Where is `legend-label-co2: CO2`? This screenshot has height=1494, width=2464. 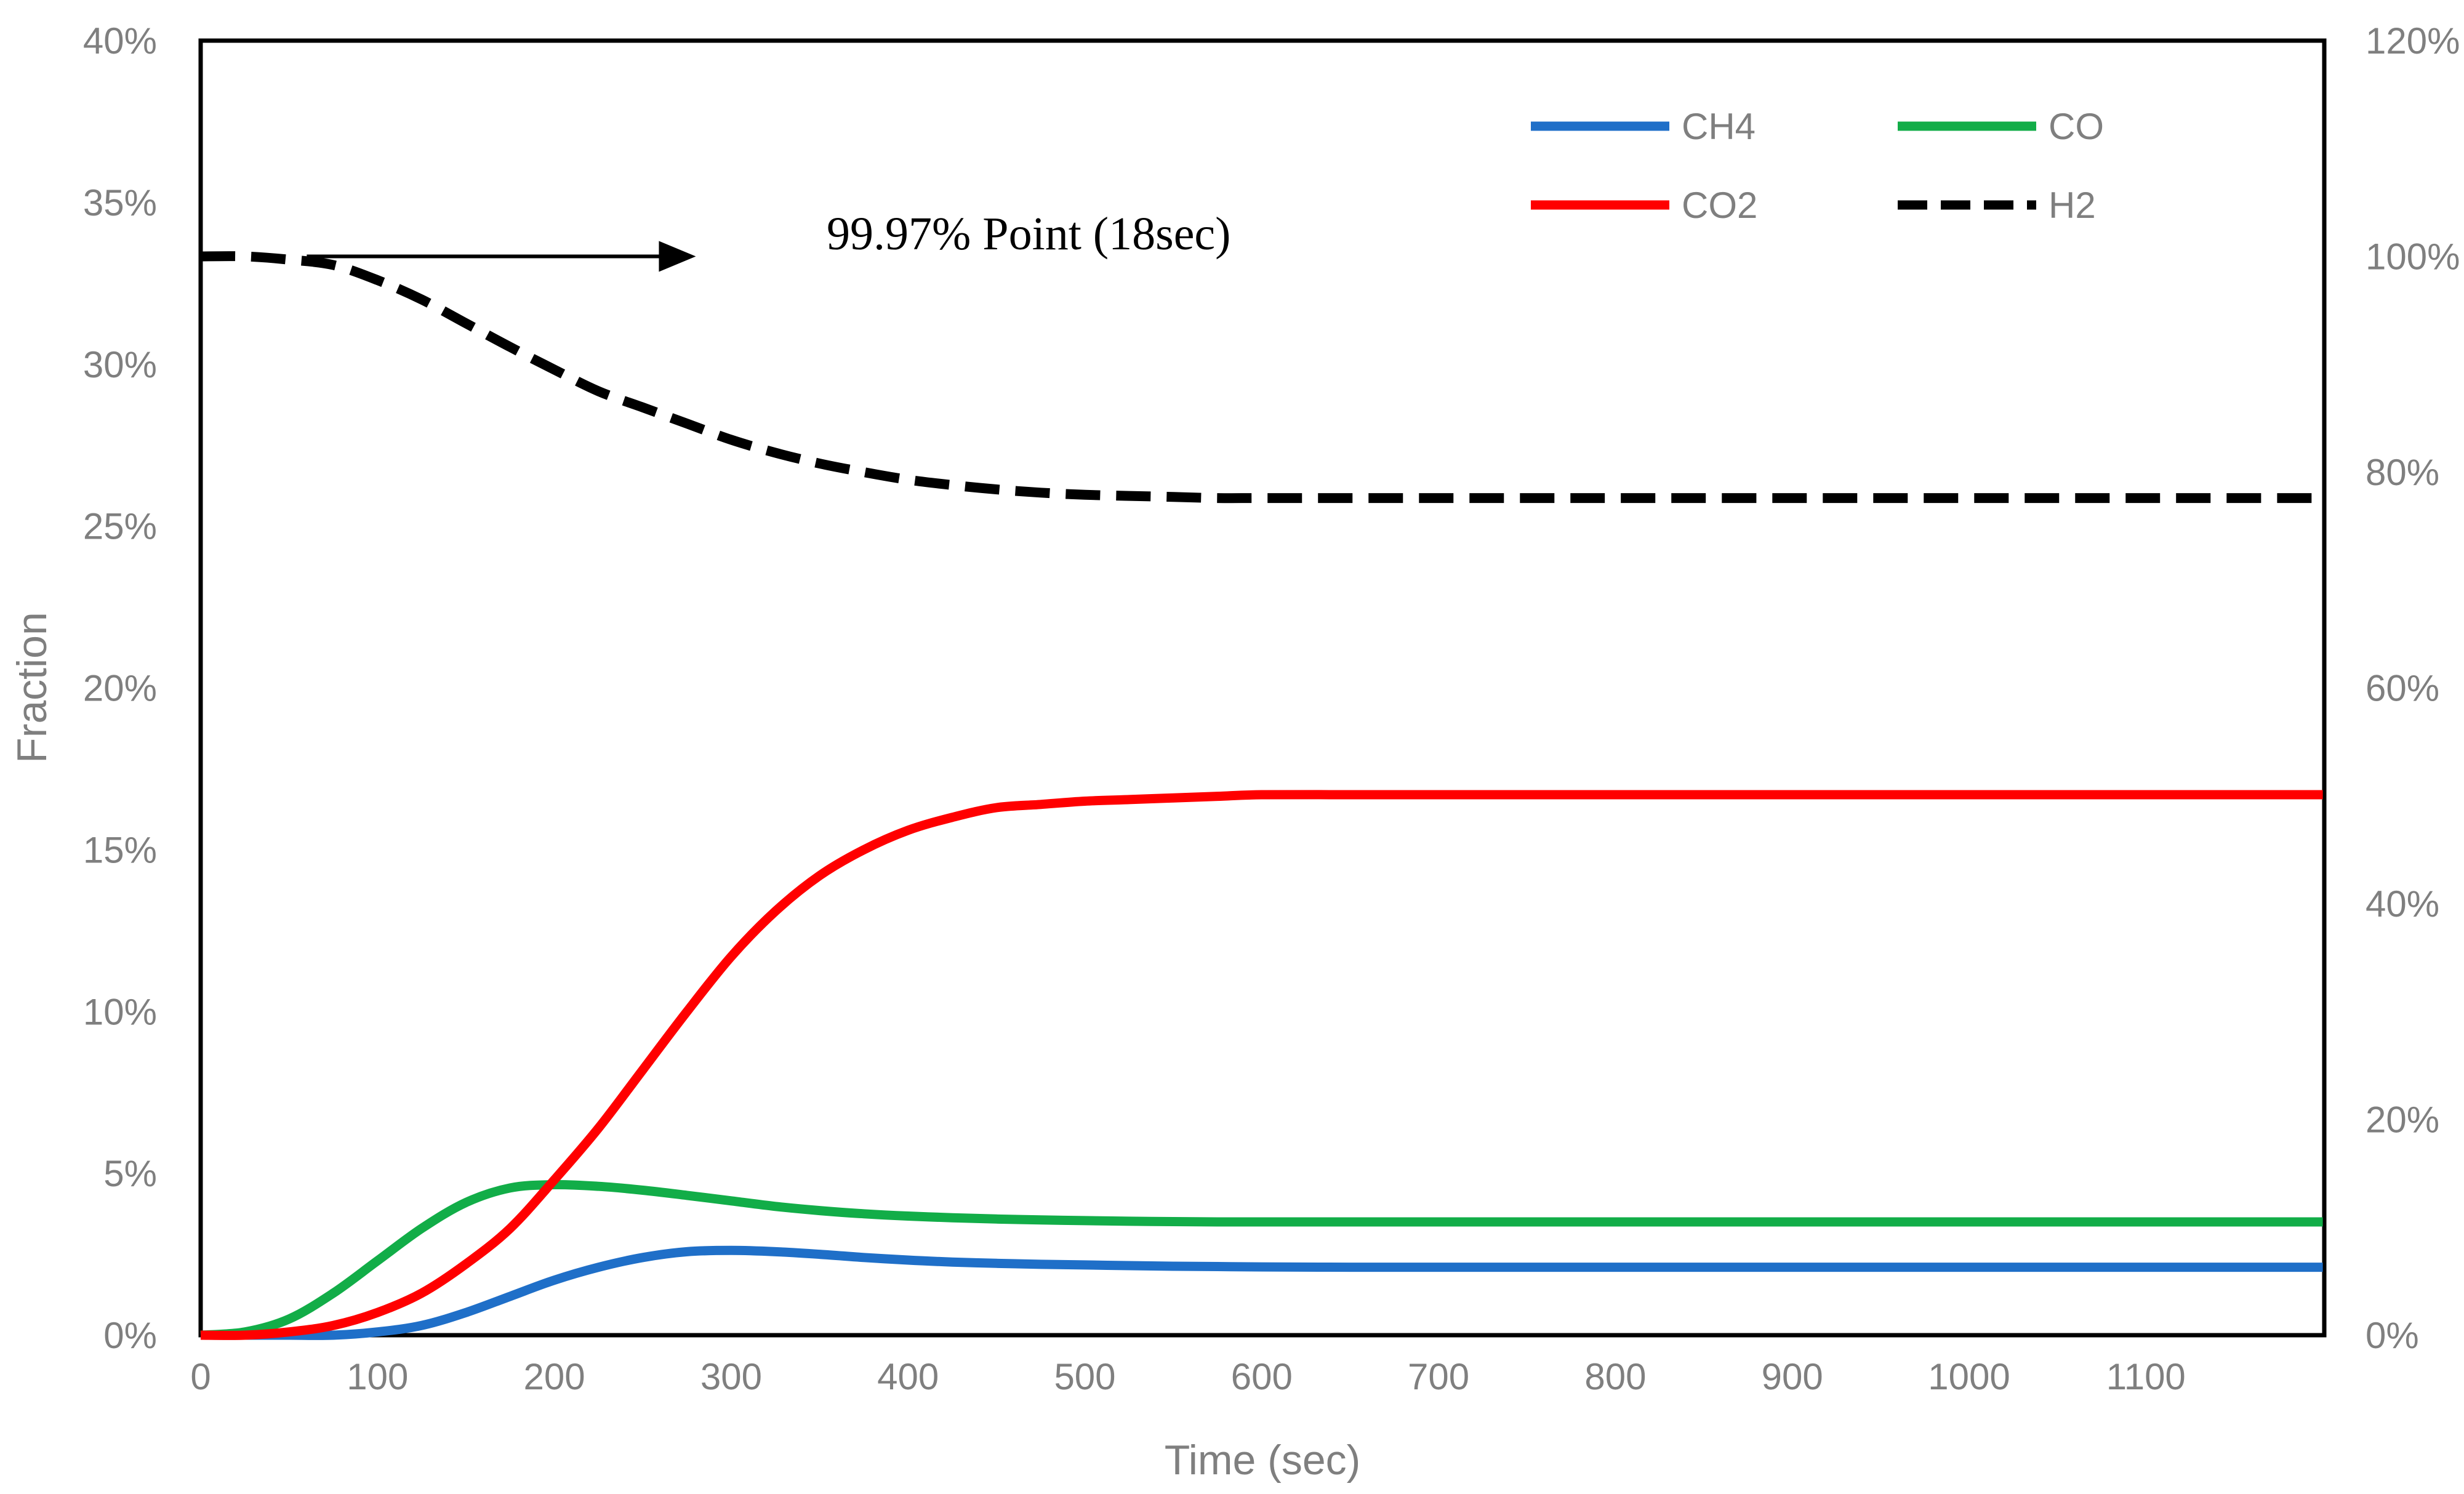 legend-label-co2: CO2 is located at coordinates (1719, 205).